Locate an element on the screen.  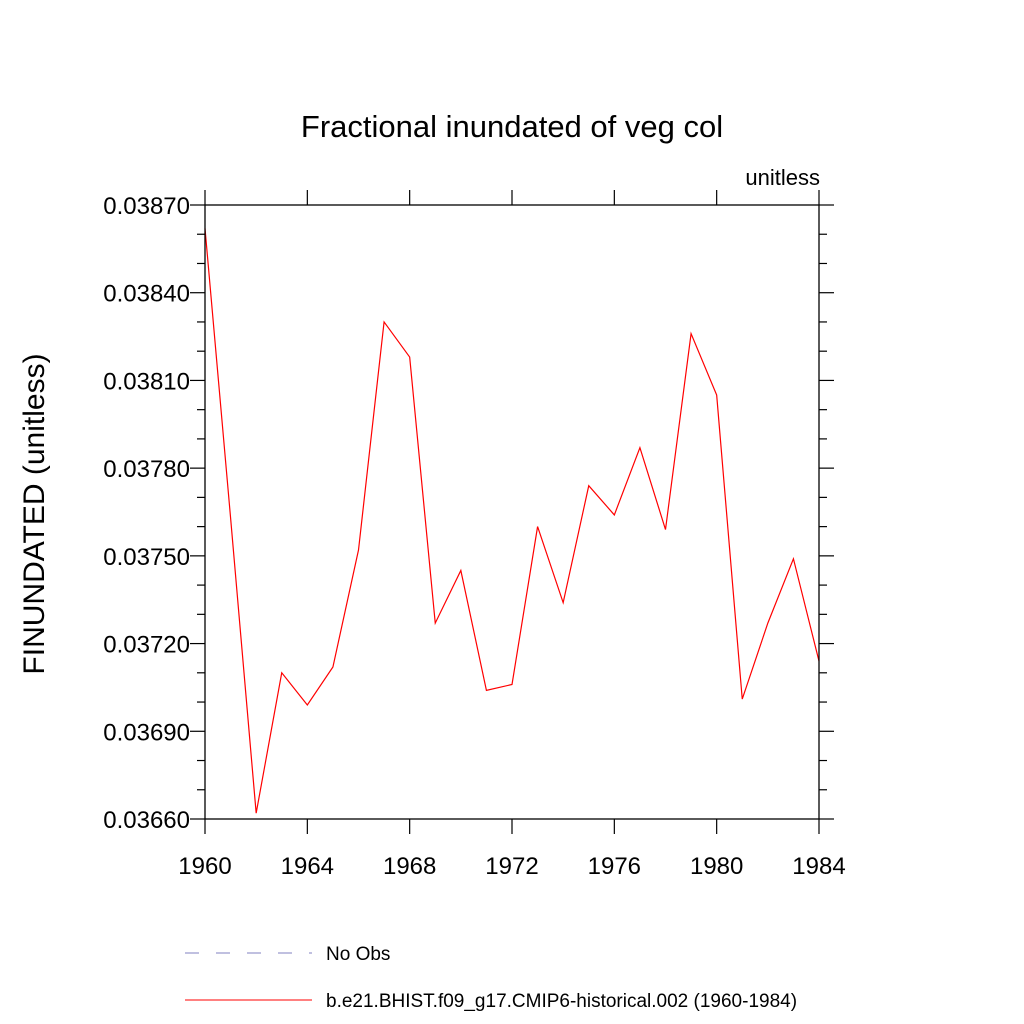
y-tick-label: 0.03870 is located at coordinates (146, 206).